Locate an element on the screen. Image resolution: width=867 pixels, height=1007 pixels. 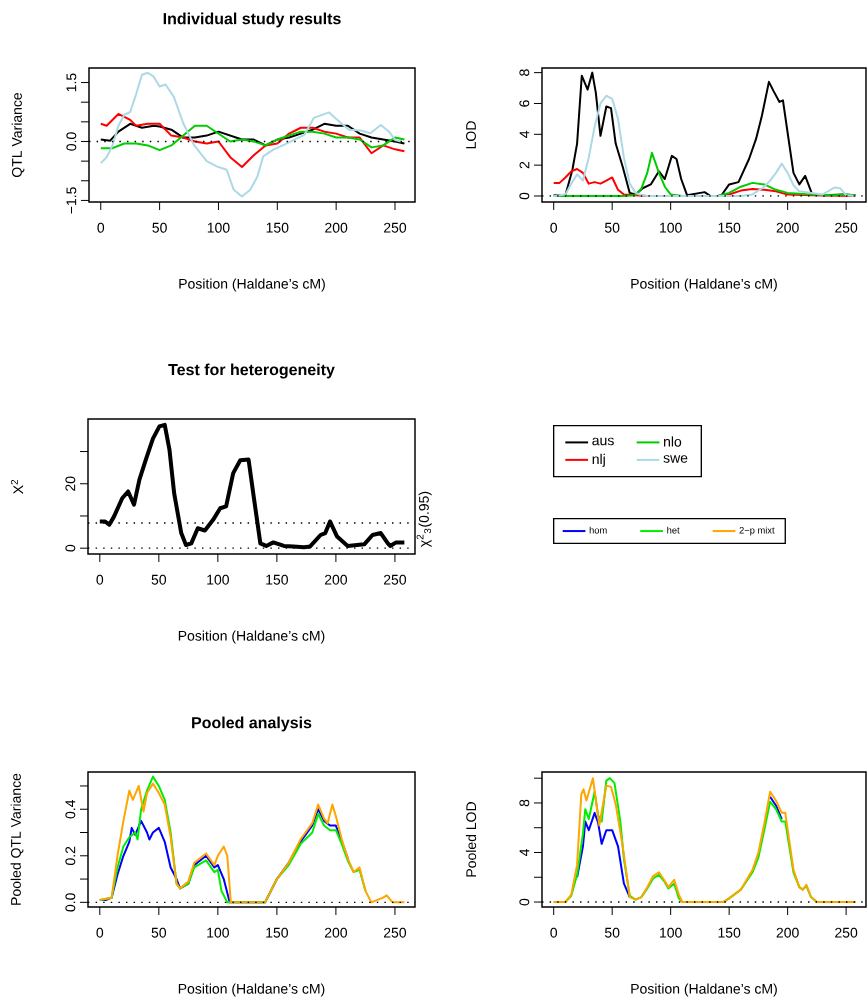
legend-label: nlo is located at coordinates (673, 441).